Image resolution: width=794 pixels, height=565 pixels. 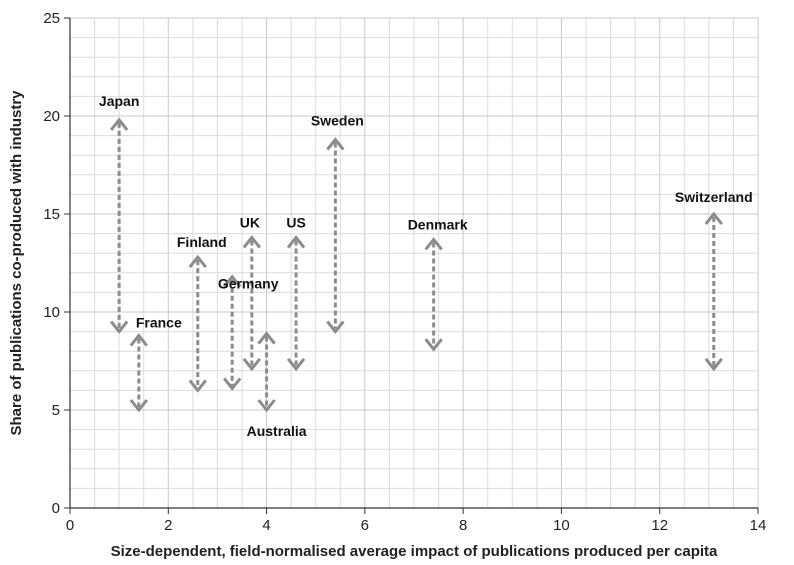 What do you see at coordinates (202, 242) in the screenshot?
I see `country-label: Finland` at bounding box center [202, 242].